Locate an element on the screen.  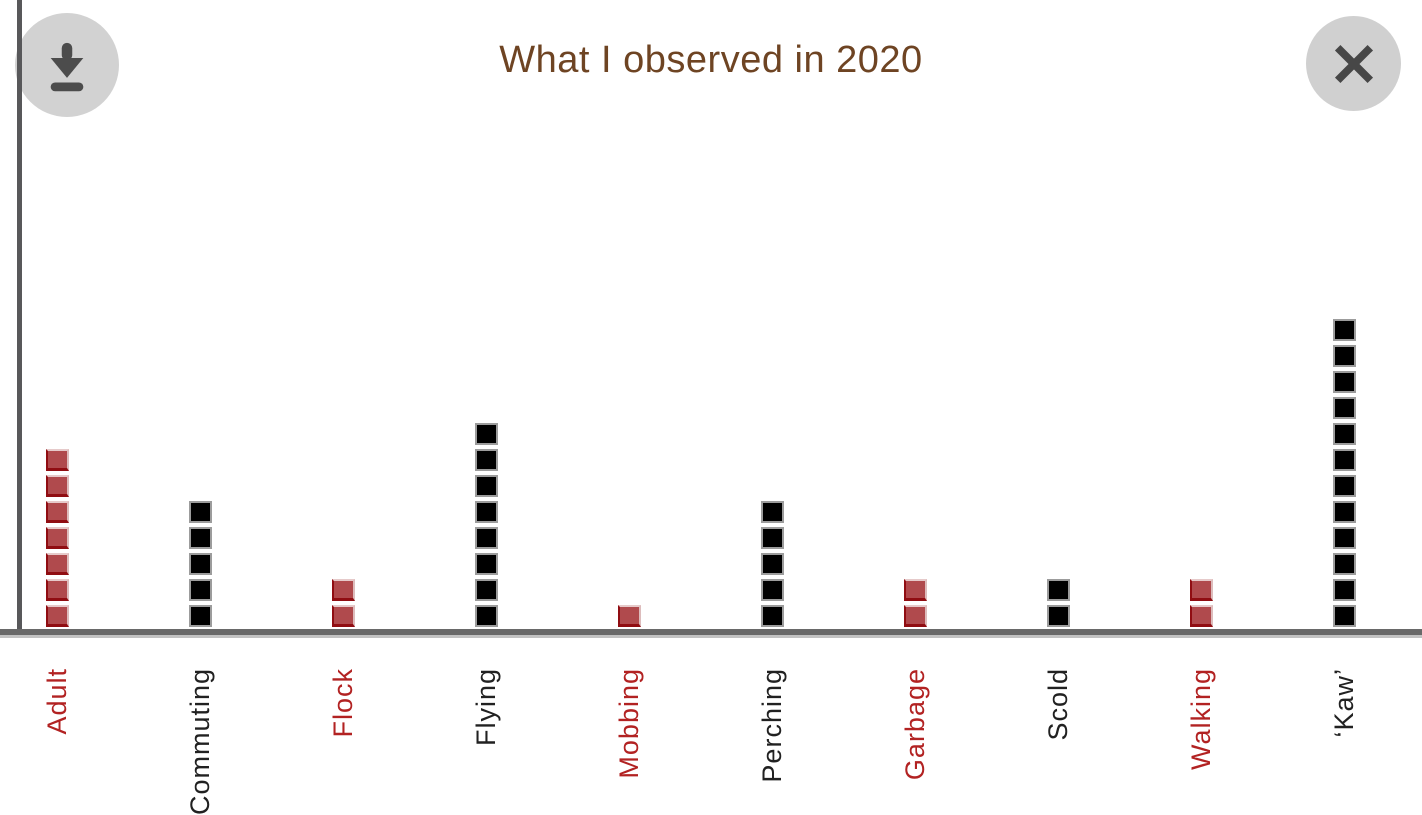
x-label-flock: Flock is located at coordinates (343, 703).